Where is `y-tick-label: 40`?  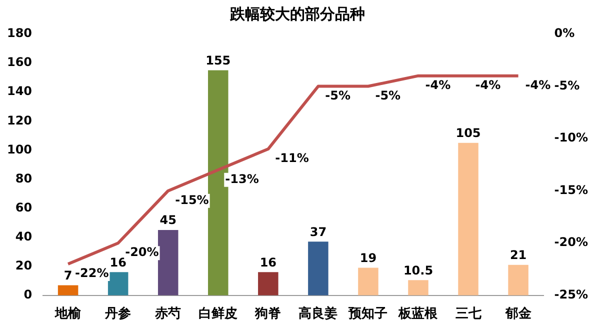
y-tick-label: 40 is located at coordinates (23, 236).